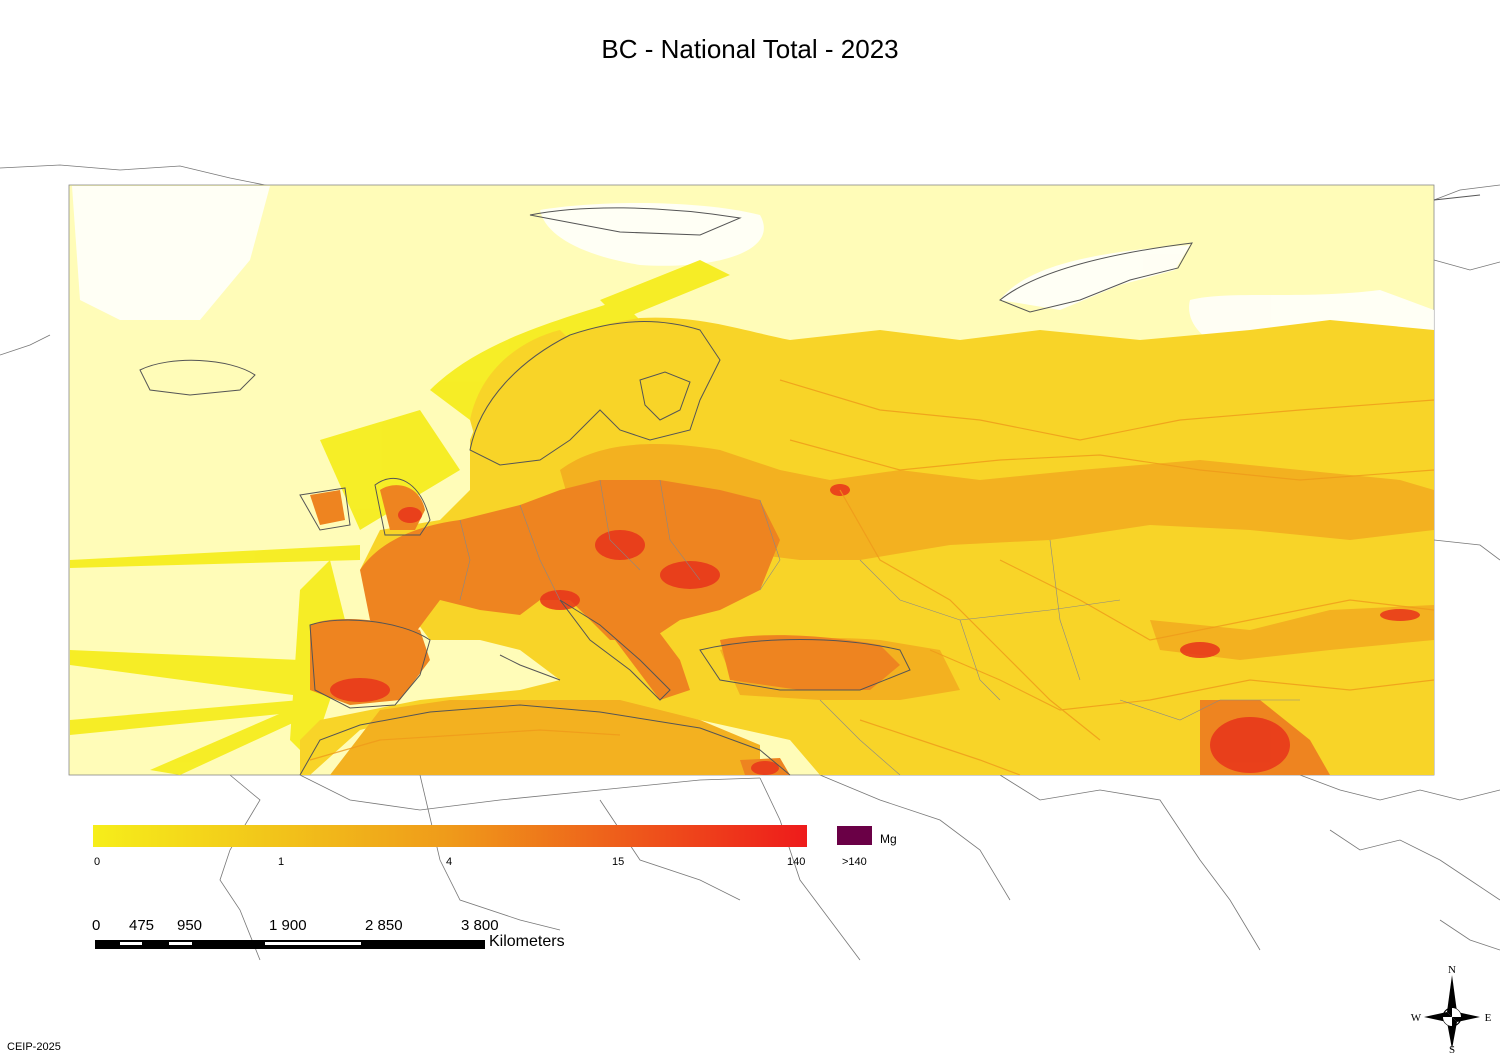 Image resolution: width=1500 pixels, height=1062 pixels. I want to click on scale-units: Kilometers, so click(527, 941).